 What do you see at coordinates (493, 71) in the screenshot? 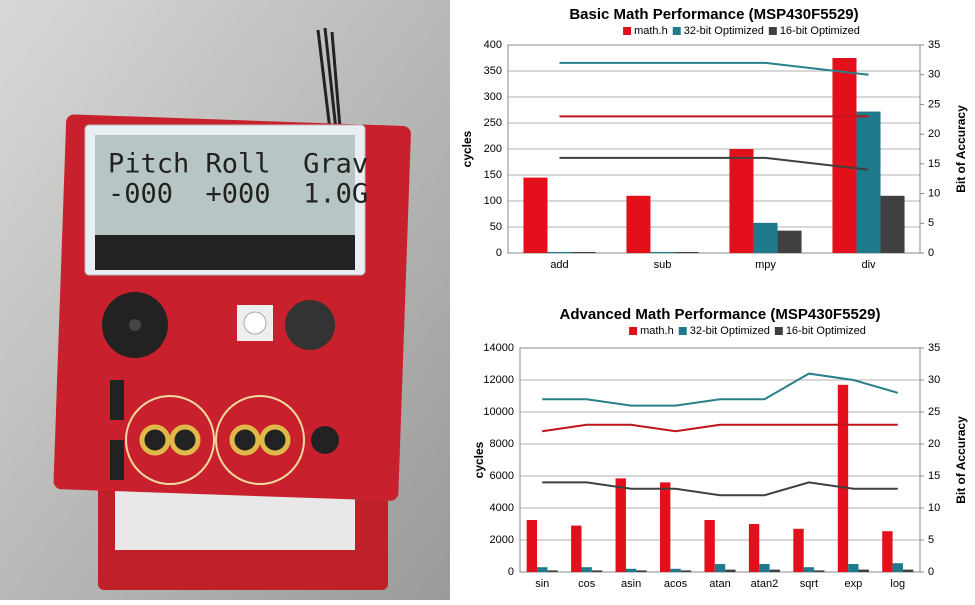
I see `y-tick-label: 350` at bounding box center [493, 71].